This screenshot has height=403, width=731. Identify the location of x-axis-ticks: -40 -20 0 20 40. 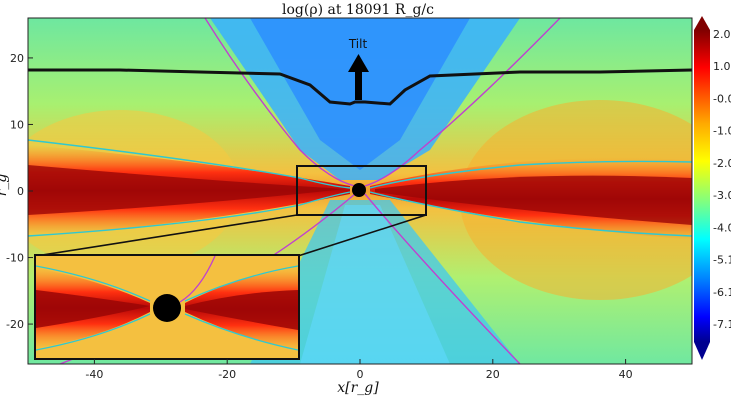
(359, 370).